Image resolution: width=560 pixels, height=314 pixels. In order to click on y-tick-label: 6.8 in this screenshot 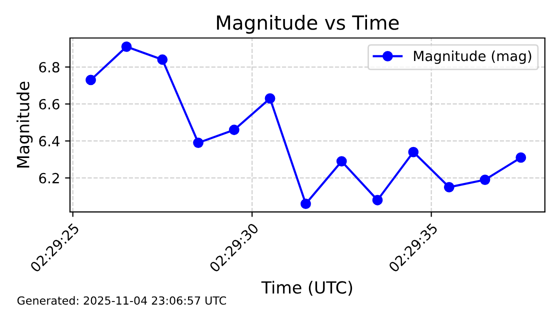, I will do `click(49, 67)`.